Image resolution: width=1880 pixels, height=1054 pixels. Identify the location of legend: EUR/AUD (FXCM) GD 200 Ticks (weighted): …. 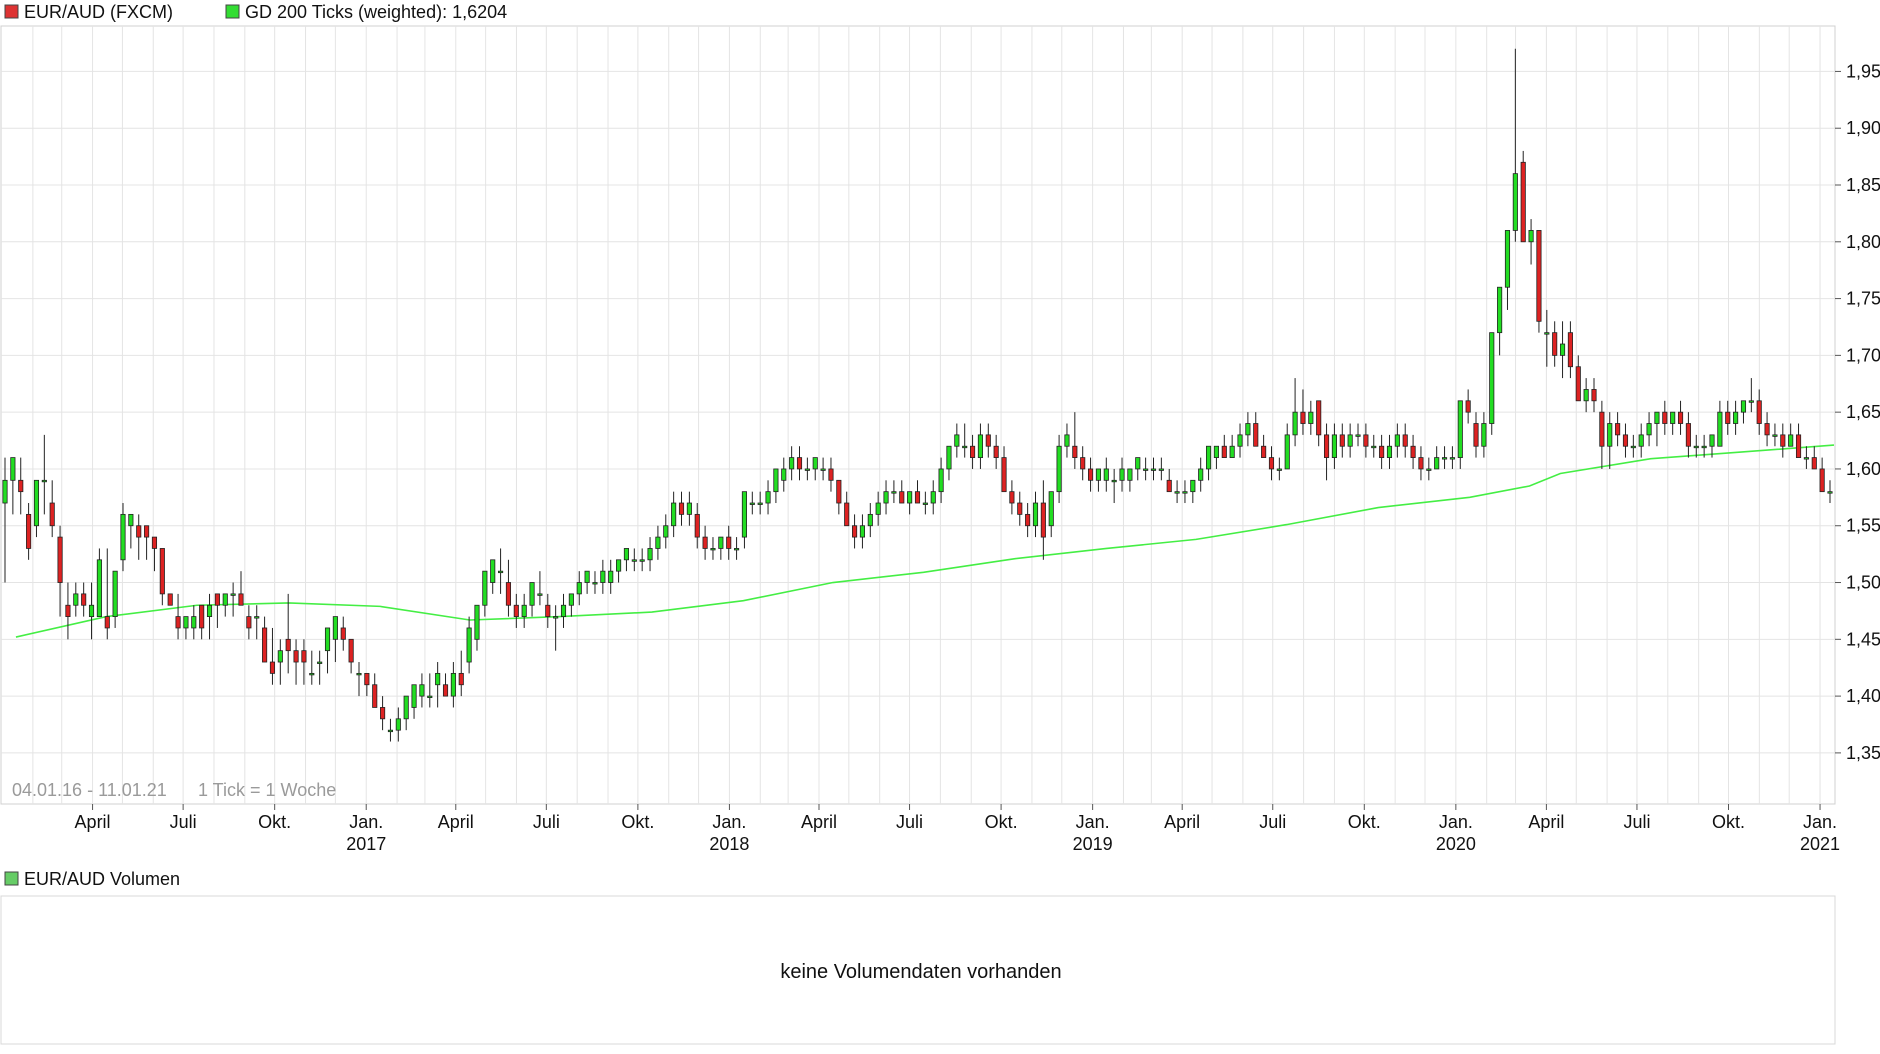
(255, 12).